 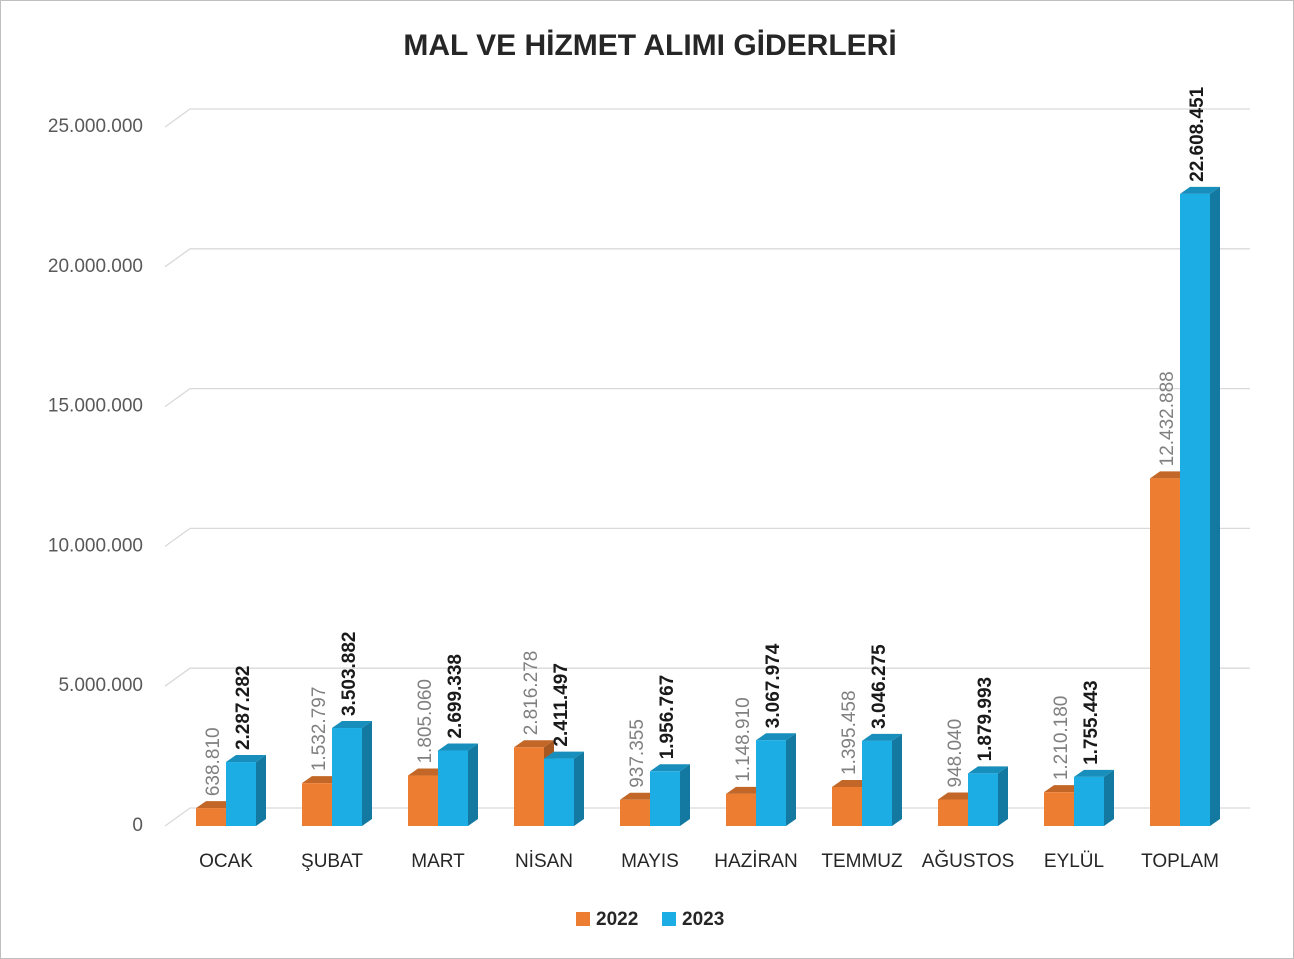 What do you see at coordinates (1061, 738) in the screenshot?
I see `value-label: 1.210.180` at bounding box center [1061, 738].